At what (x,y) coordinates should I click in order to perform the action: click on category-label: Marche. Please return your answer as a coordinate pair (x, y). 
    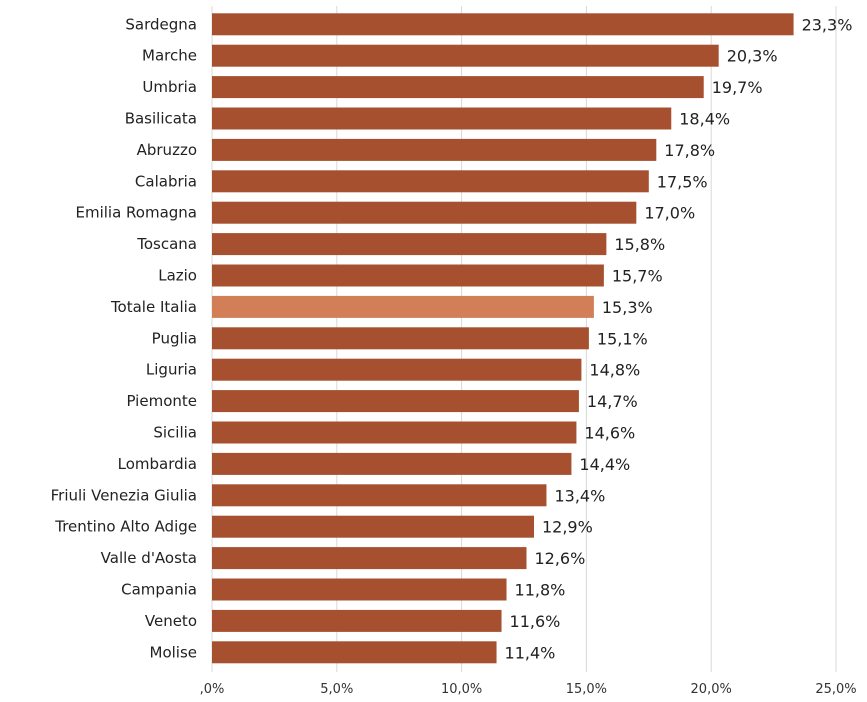
    Looking at the image, I should click on (169, 56).